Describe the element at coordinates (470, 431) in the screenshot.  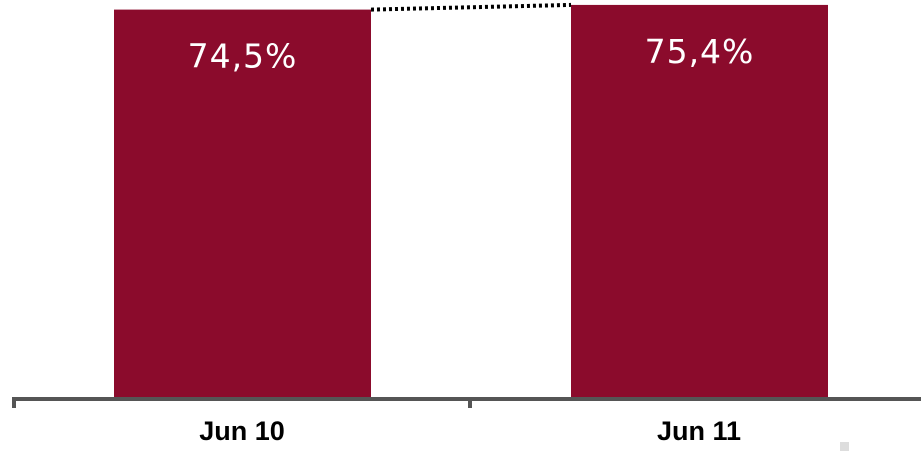
I see `category-labels-group: Jun 10 Jun 11` at that location.